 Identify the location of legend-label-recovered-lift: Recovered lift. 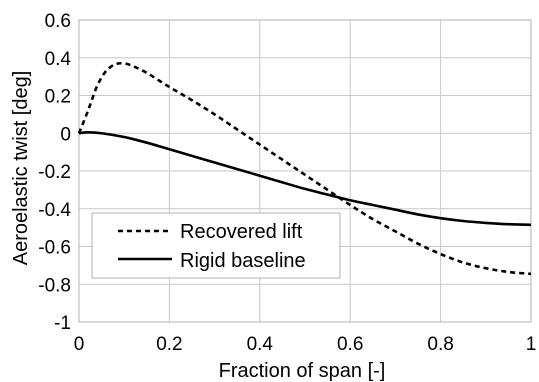
(241, 232).